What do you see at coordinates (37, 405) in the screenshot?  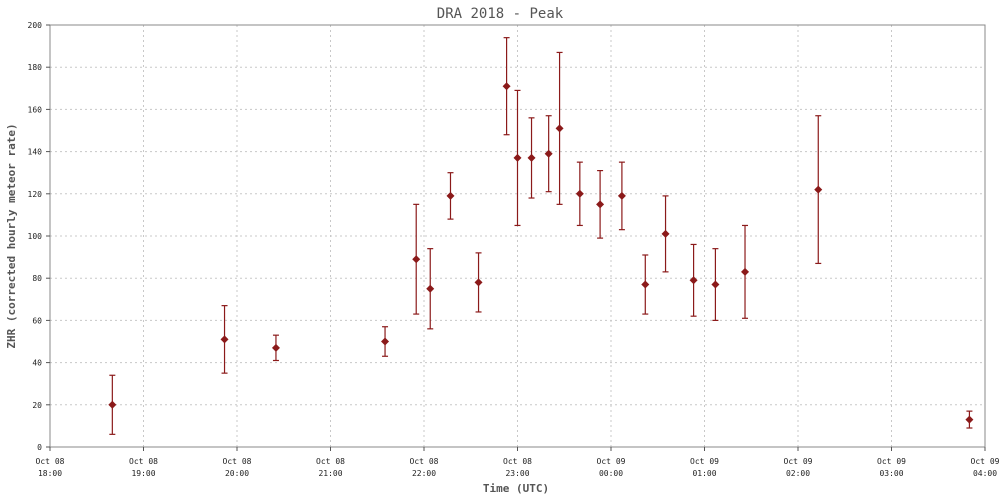 I see `y-tick-label: 20` at bounding box center [37, 405].